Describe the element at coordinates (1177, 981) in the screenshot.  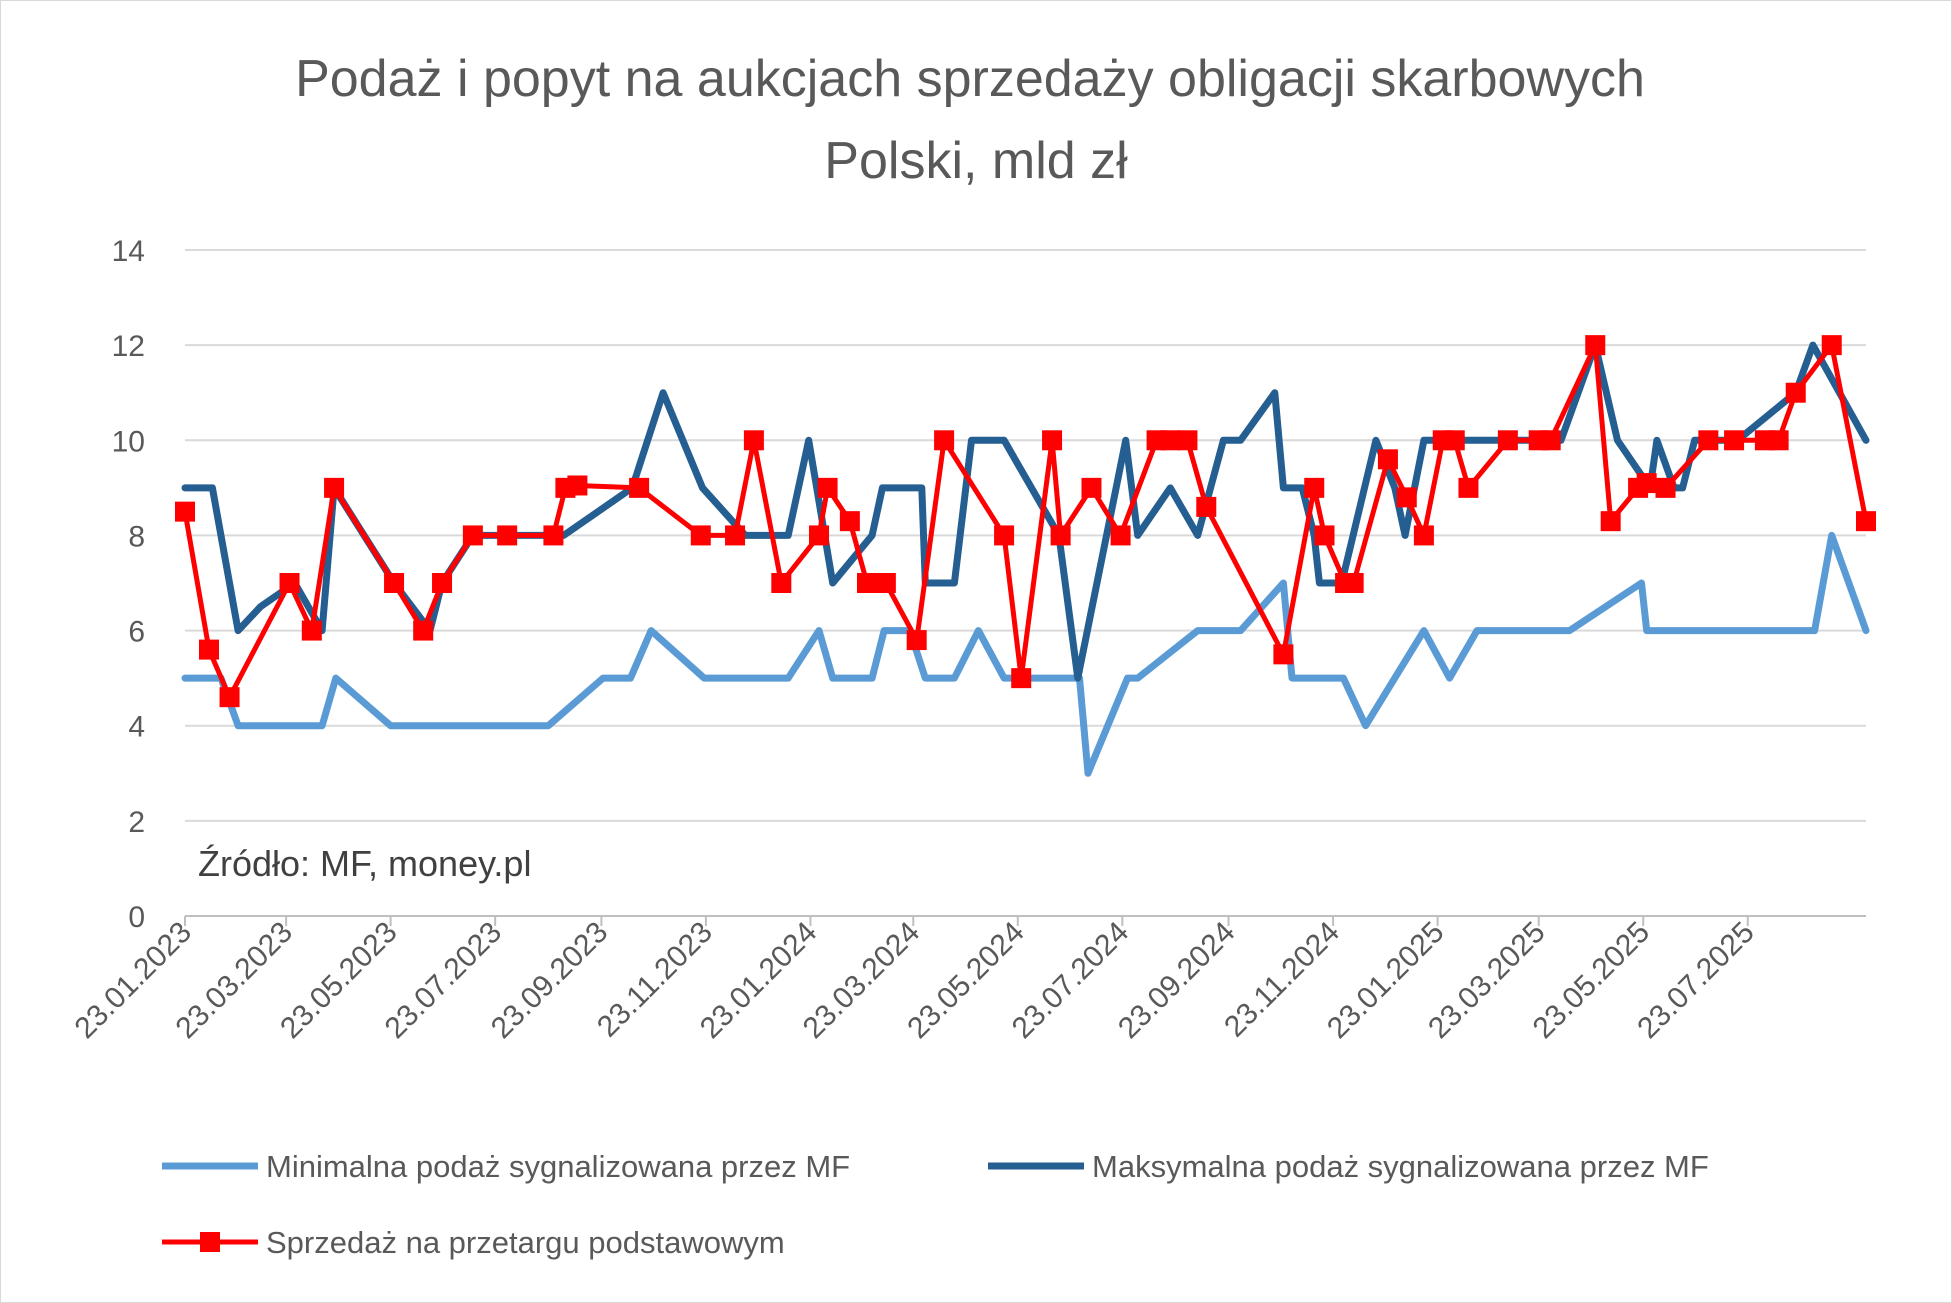
I see `x-tick-label-10: 23.09.2024` at that location.